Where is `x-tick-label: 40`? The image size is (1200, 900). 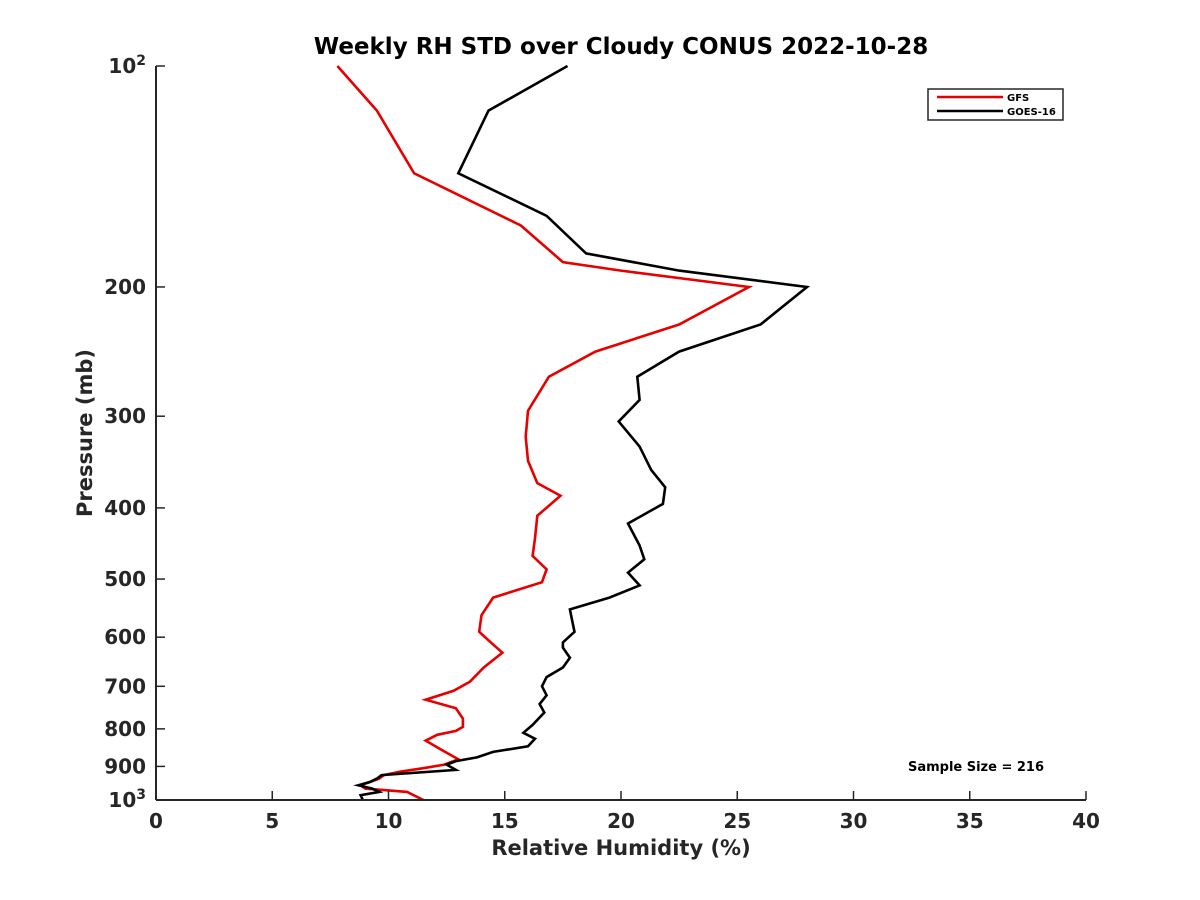
x-tick-label: 40 is located at coordinates (1086, 821).